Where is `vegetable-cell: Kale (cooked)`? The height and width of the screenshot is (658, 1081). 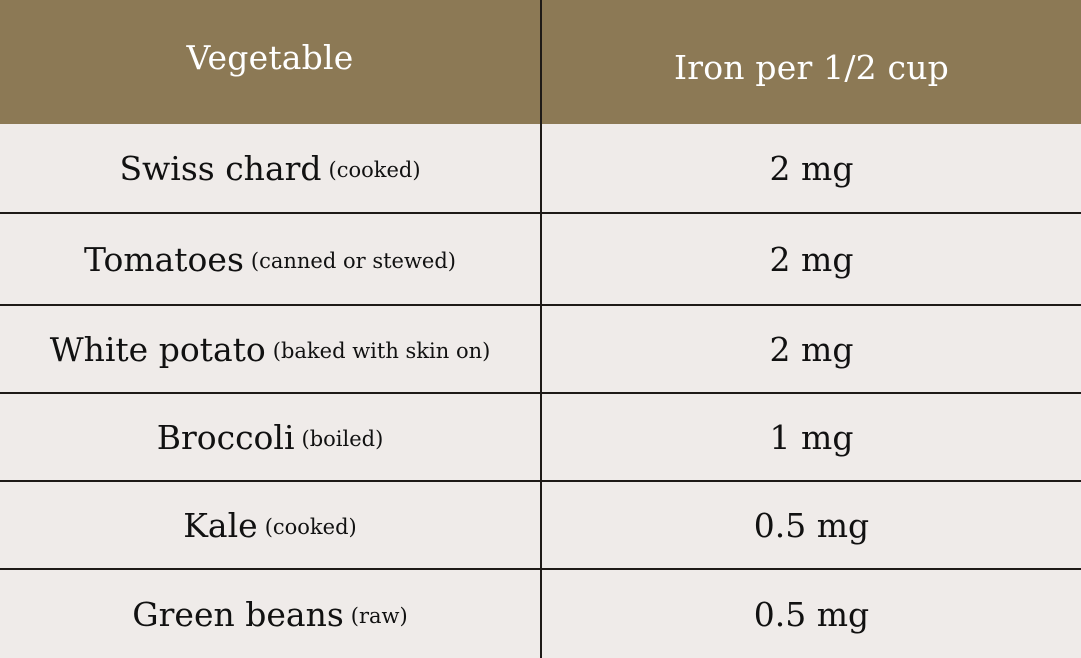
vegetable-cell: Kale (cooked) is located at coordinates (270, 525).